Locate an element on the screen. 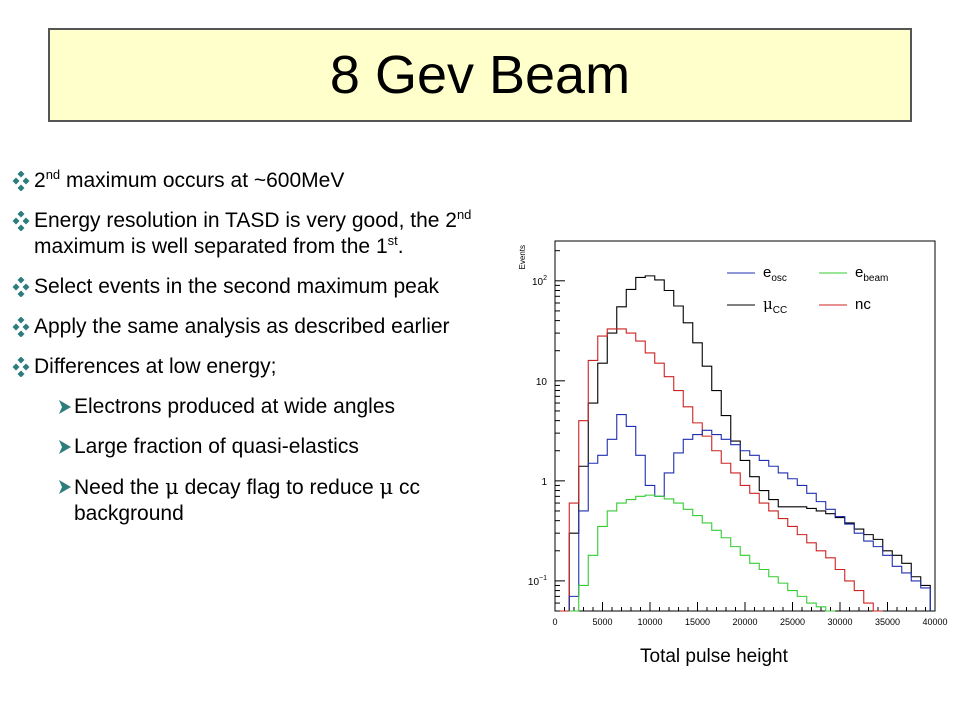  bullet-item: Differences at low energy; is located at coordinates (254, 367).